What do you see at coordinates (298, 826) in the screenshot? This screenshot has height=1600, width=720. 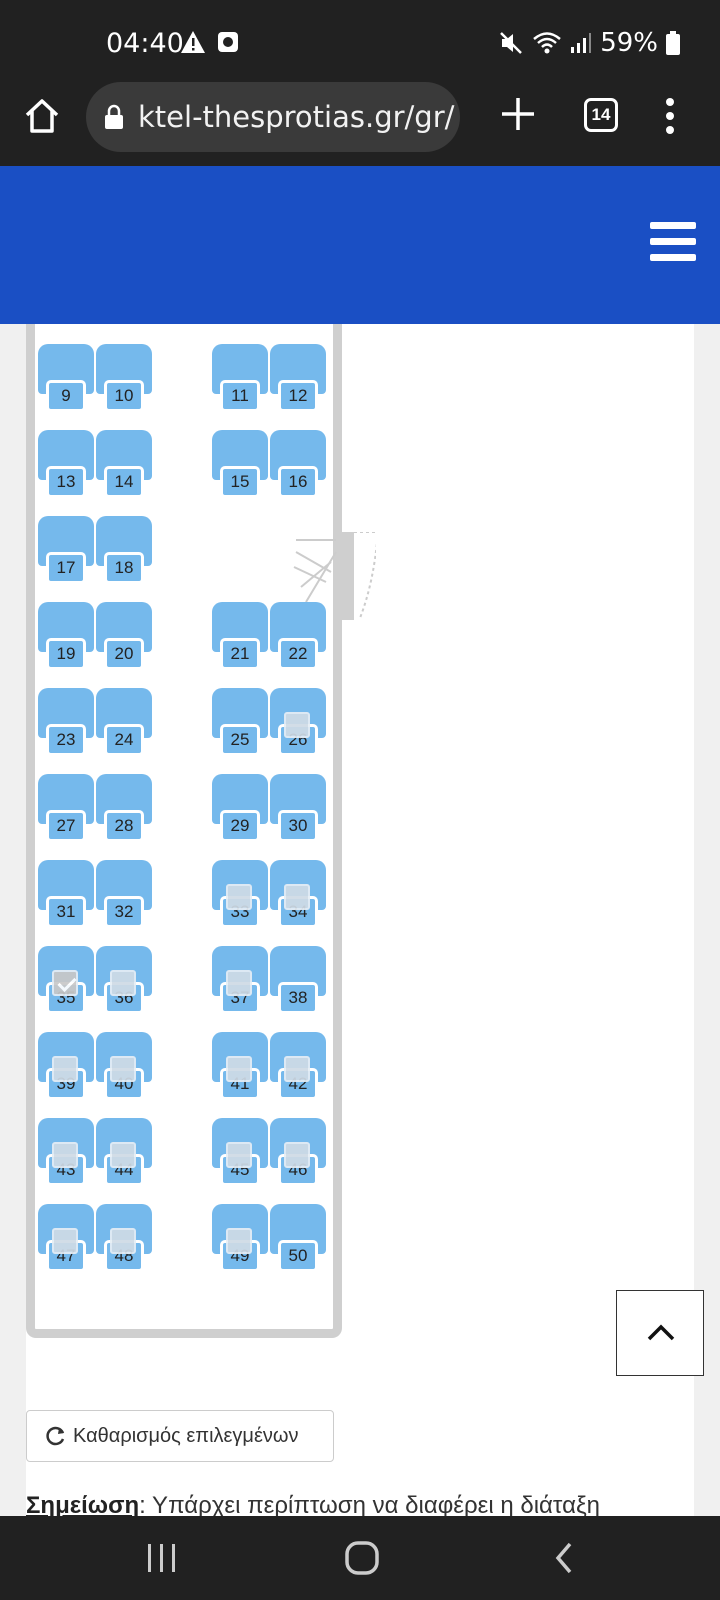 I see `seat-number: 30` at bounding box center [298, 826].